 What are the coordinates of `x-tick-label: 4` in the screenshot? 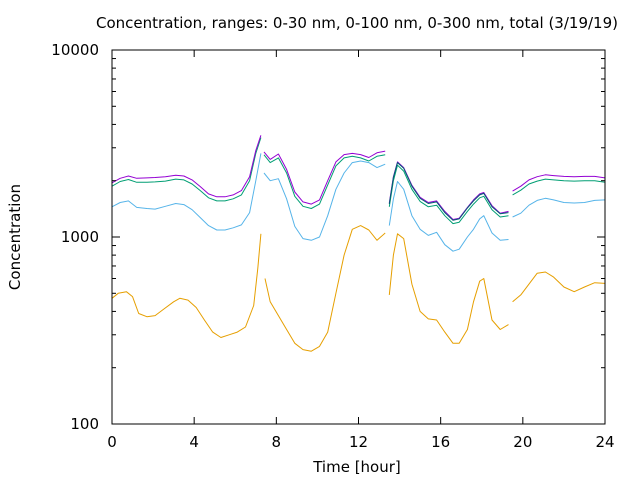 It's located at (194, 442).